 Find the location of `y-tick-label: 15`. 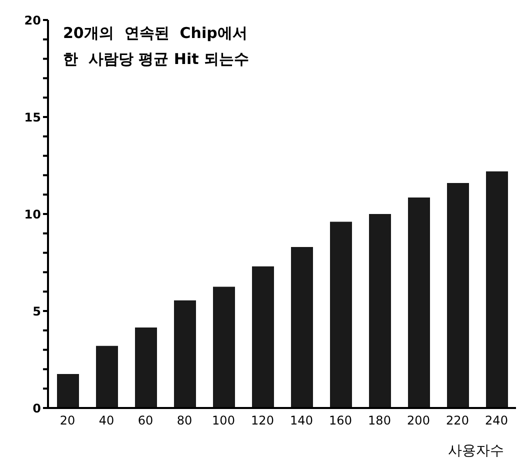

y-tick-label: 15 is located at coordinates (32, 117).